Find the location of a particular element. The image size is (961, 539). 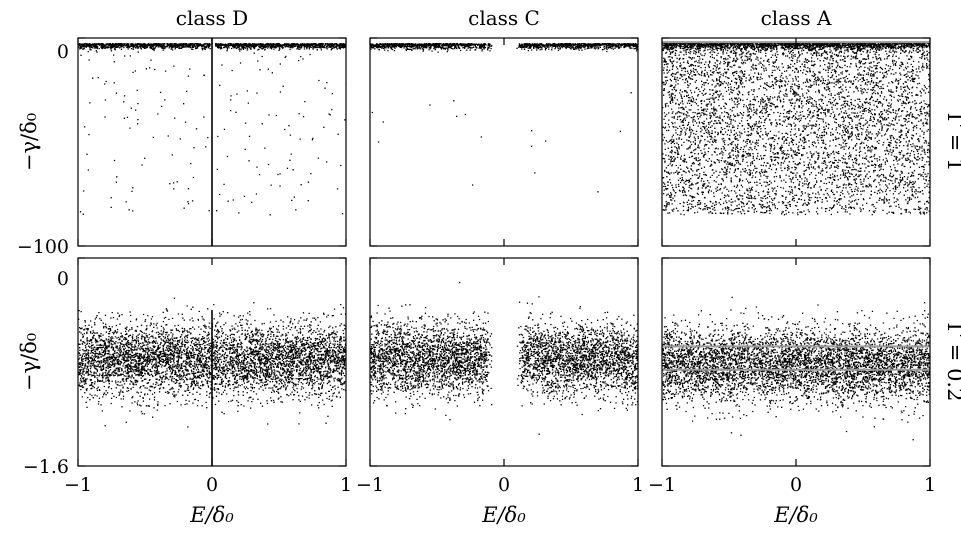

plot-frame is located at coordinates (504, 142).